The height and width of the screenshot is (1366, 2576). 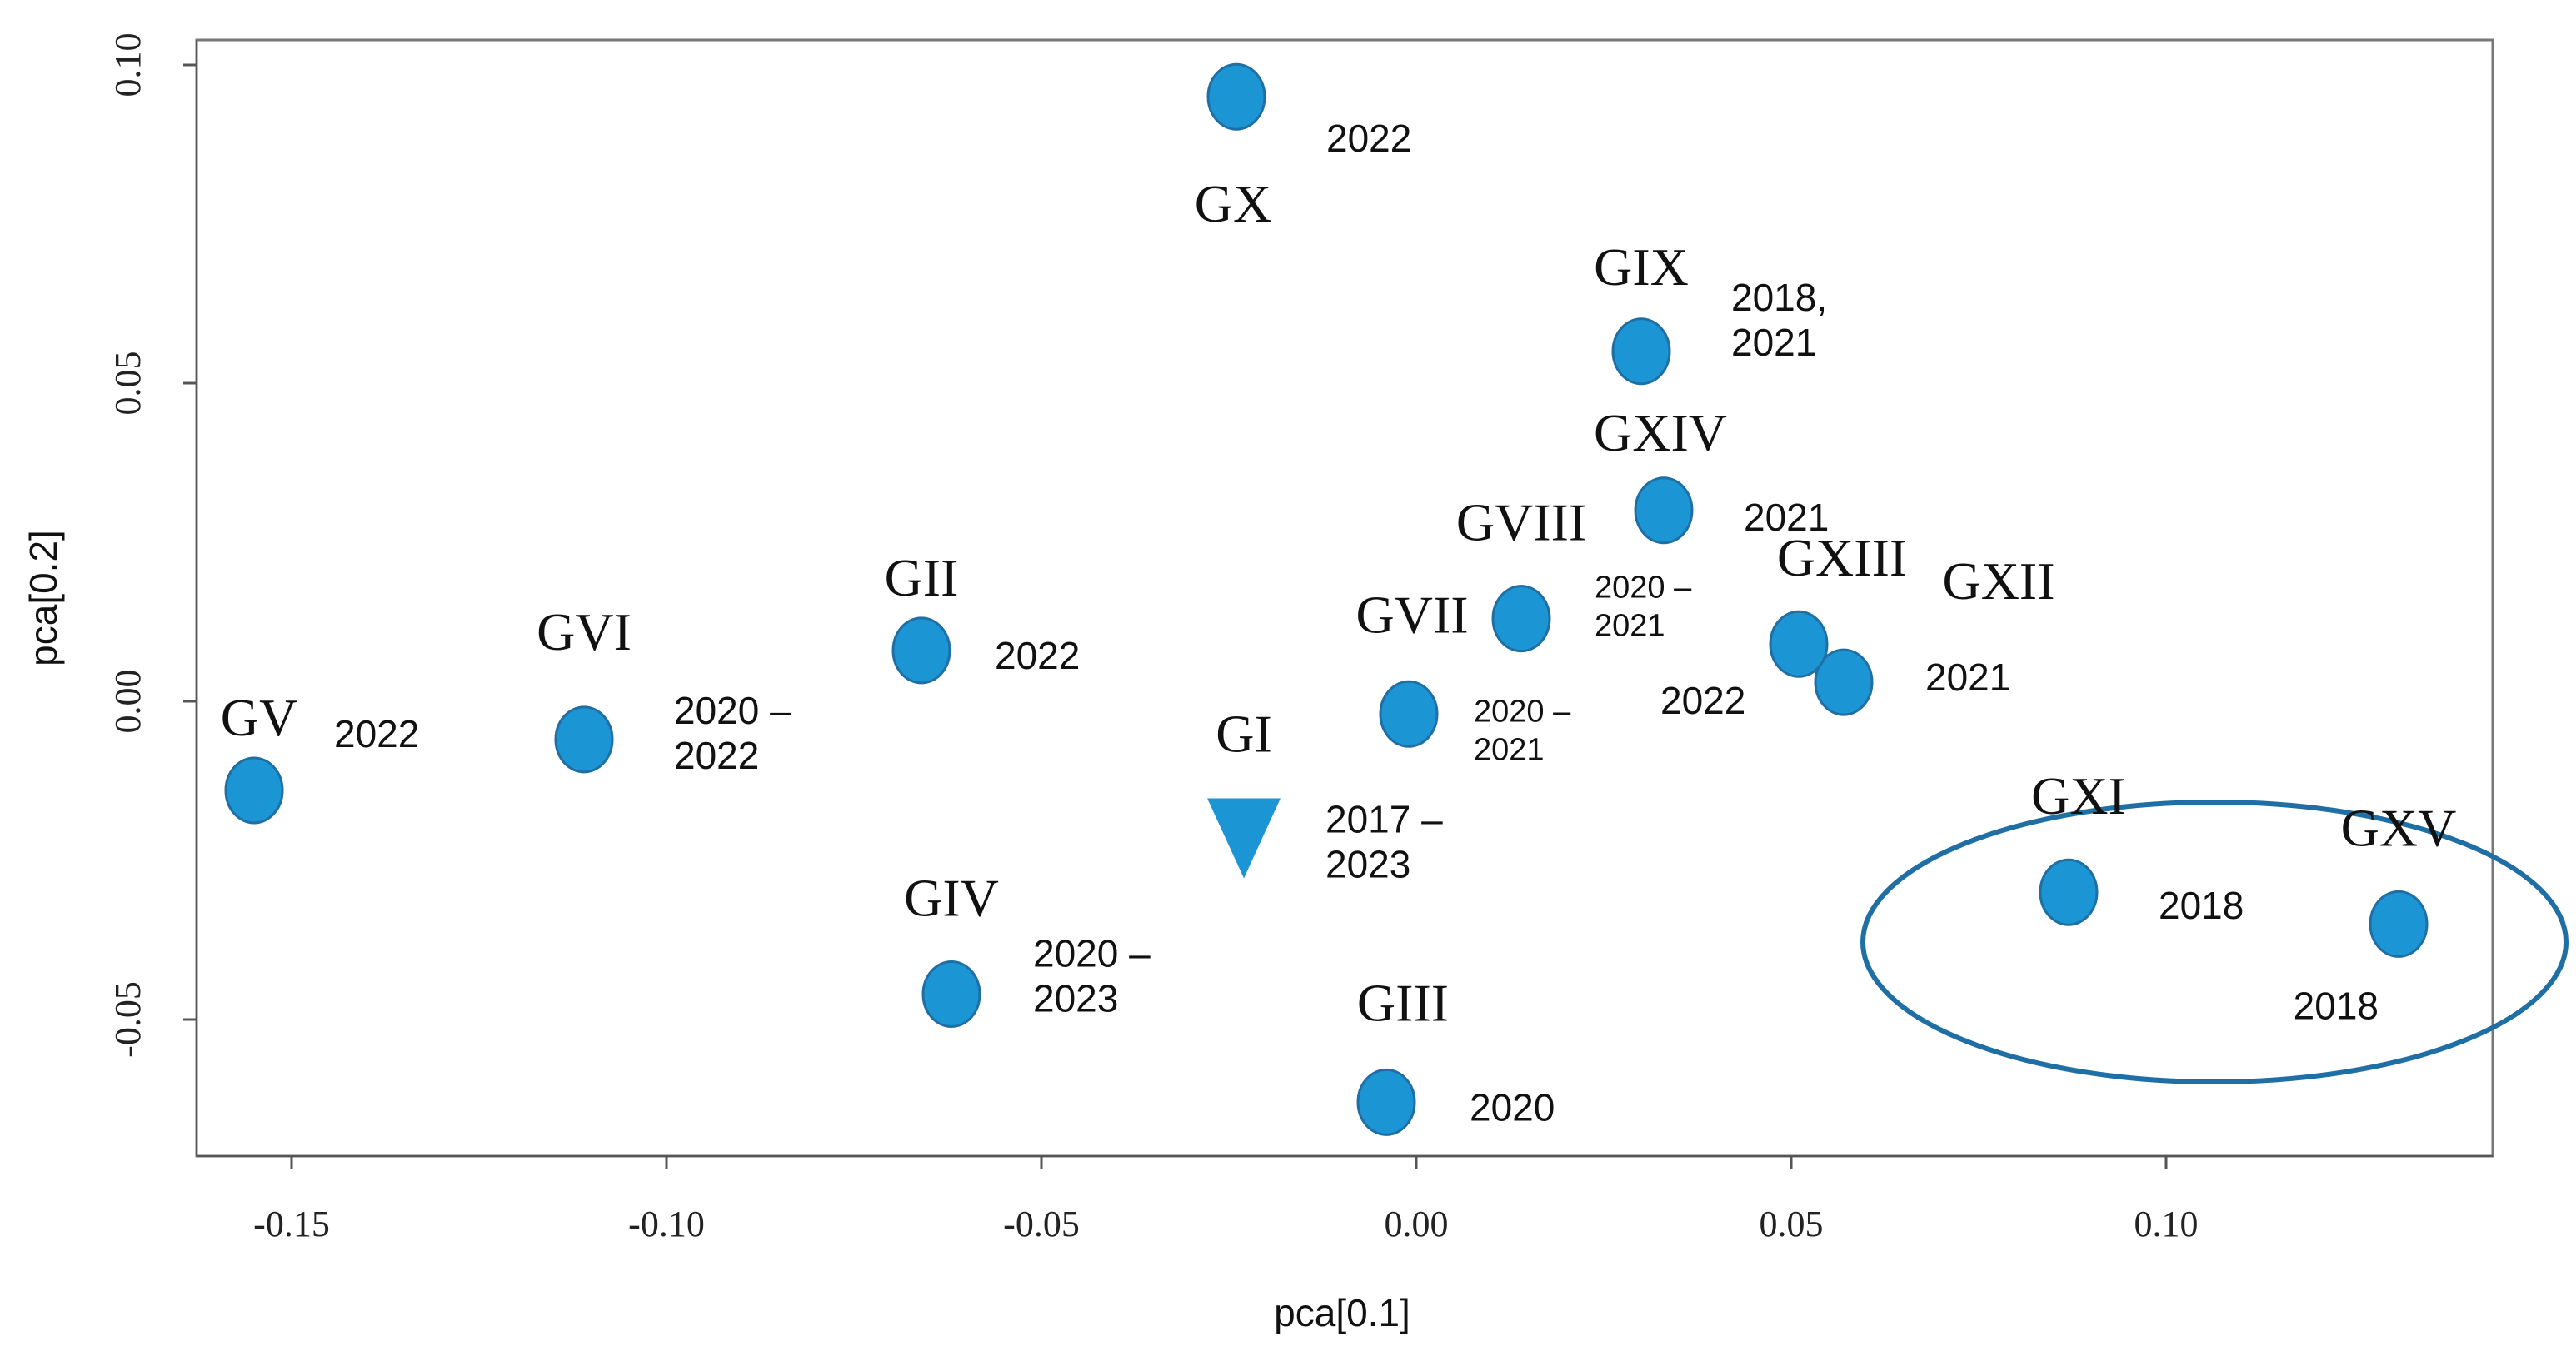 I want to click on group-label: GIX, so click(x=1641, y=267).